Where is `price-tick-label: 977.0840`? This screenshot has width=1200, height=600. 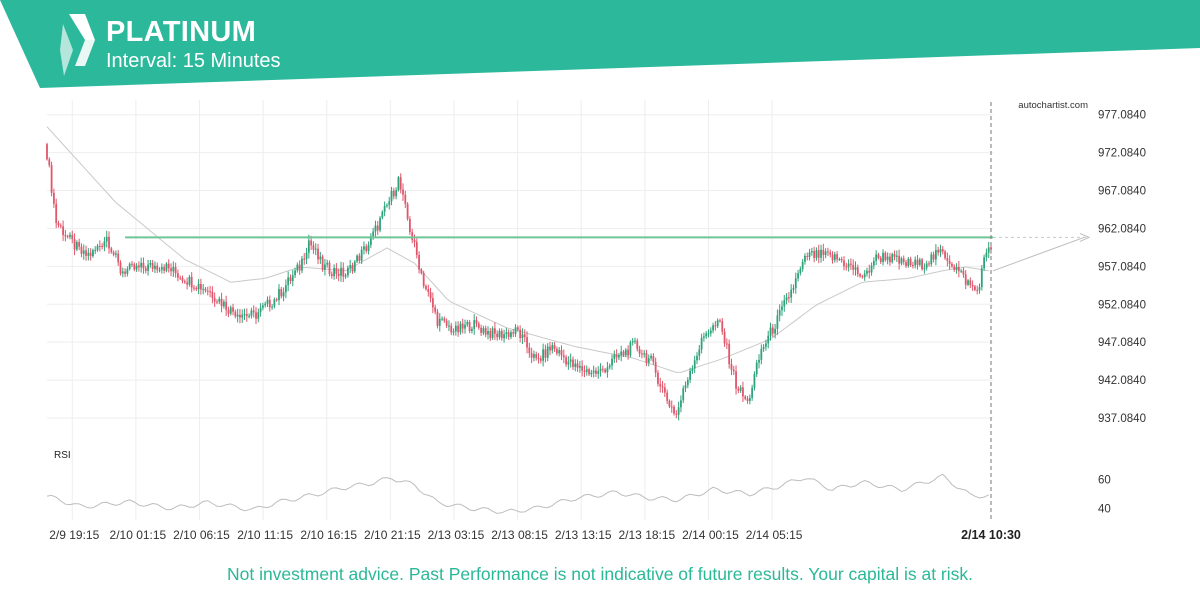 price-tick-label: 977.0840 is located at coordinates (1122, 116).